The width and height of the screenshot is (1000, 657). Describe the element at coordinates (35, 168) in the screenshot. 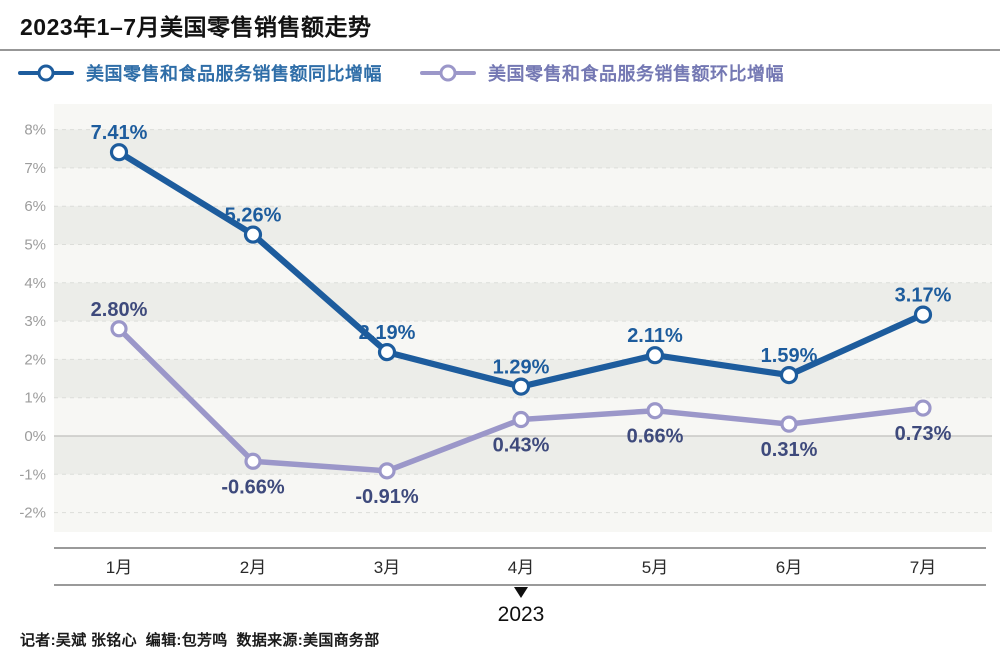

I see `y-tick-label: 7%` at that location.